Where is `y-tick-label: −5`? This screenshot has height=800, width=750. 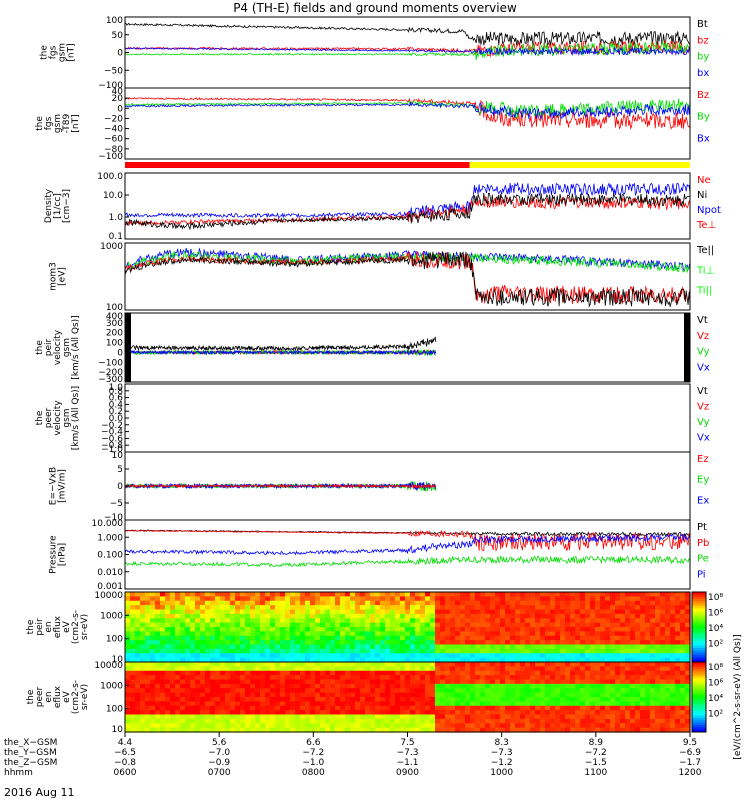 y-tick-label: −5 is located at coordinates (116, 504).